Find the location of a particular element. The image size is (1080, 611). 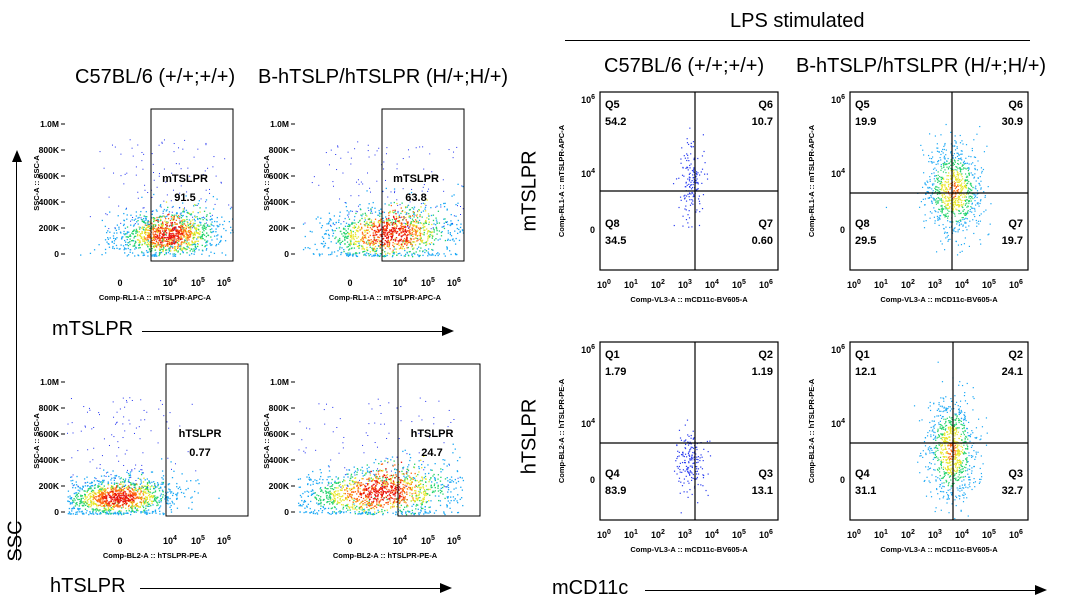

x-tick-label: 105 is located at coordinates (428, 540).